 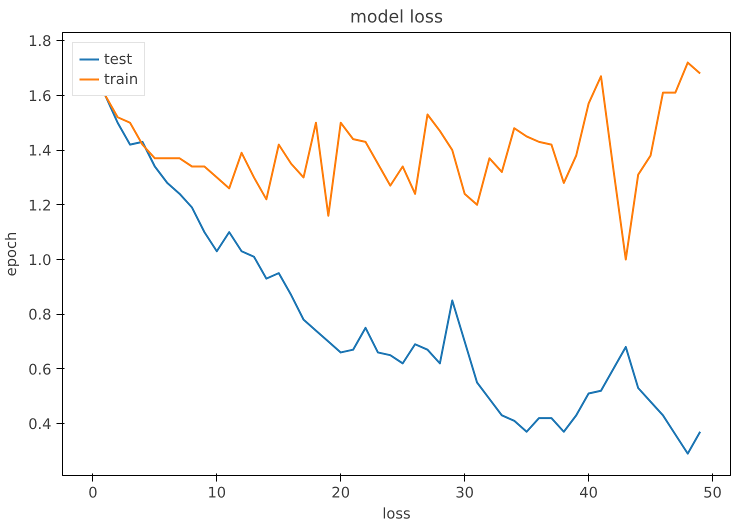 What do you see at coordinates (40, 96) in the screenshot?
I see `y-tick-label: 1.6` at bounding box center [40, 96].